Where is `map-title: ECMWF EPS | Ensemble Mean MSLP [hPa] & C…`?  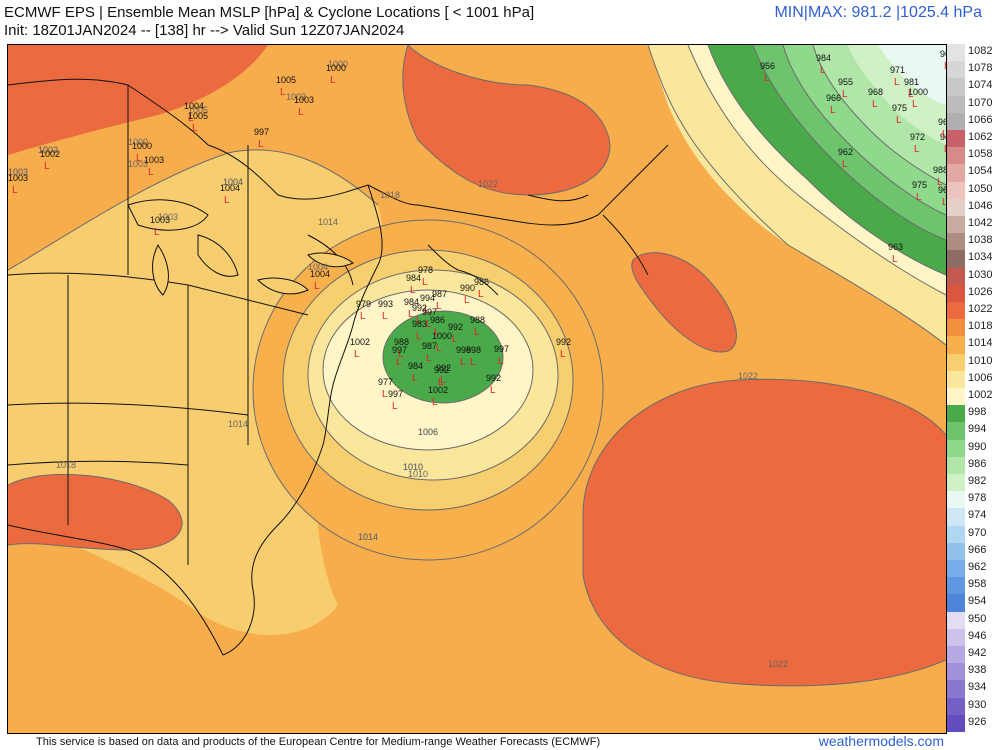 map-title: ECMWF EPS | Ensemble Mean MSLP [hPa] & C… is located at coordinates (269, 12).